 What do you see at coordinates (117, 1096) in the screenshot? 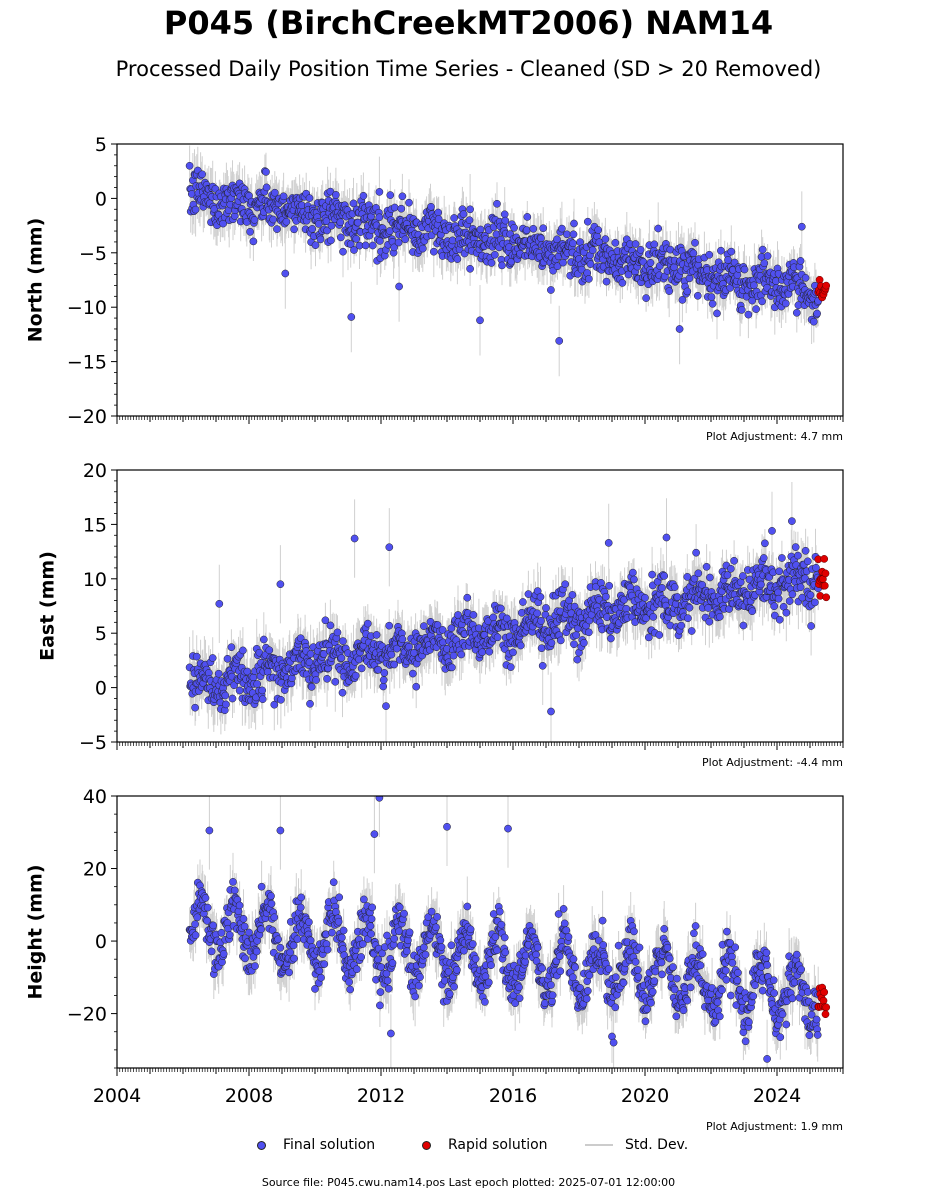
I see `x-tick-label: 2004` at bounding box center [117, 1096].